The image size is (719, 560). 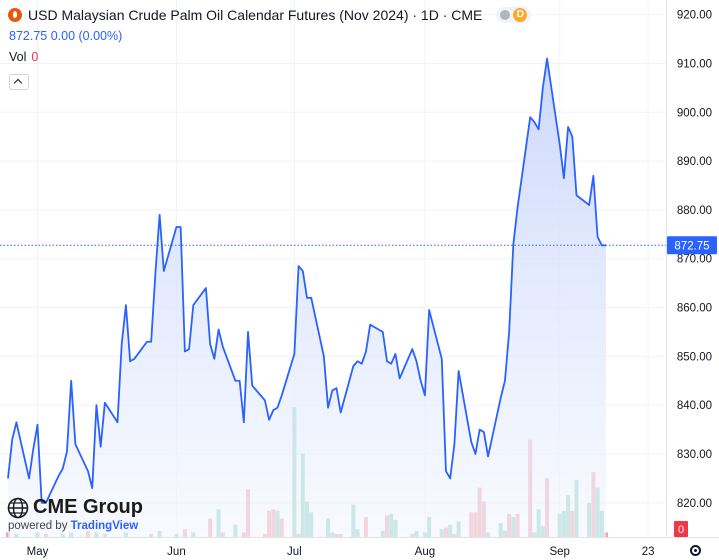 I want to click on volume-tag-label: 0, so click(x=681, y=530).